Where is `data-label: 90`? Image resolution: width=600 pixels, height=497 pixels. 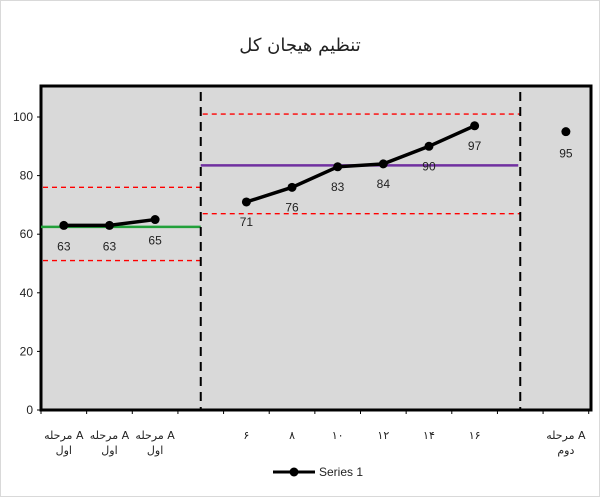
data-label: 90 is located at coordinates (429, 166).